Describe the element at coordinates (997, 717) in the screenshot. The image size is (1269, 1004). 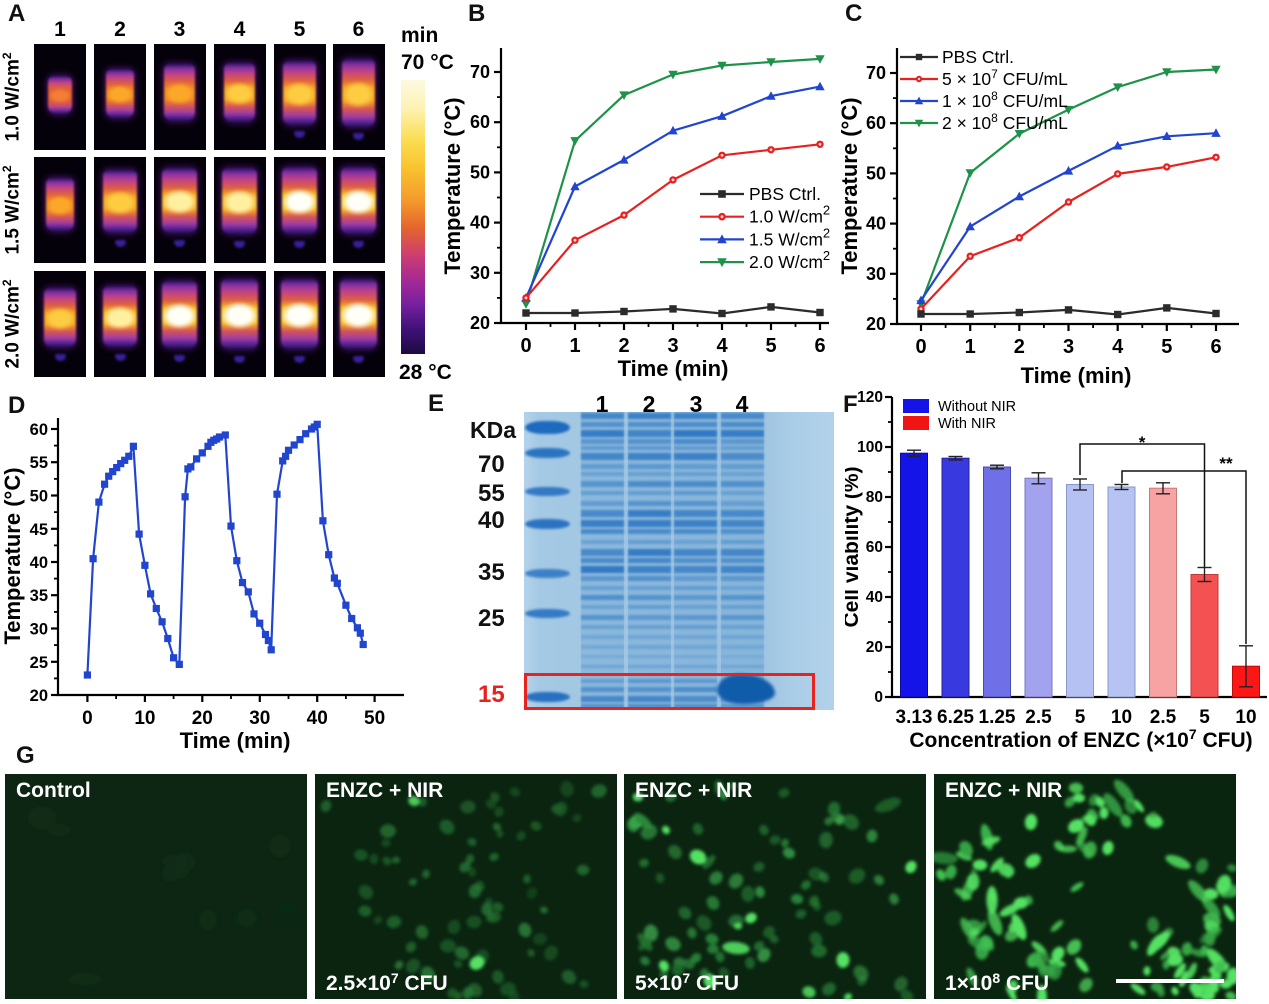
I see `svg-text: 1.25` at that location.